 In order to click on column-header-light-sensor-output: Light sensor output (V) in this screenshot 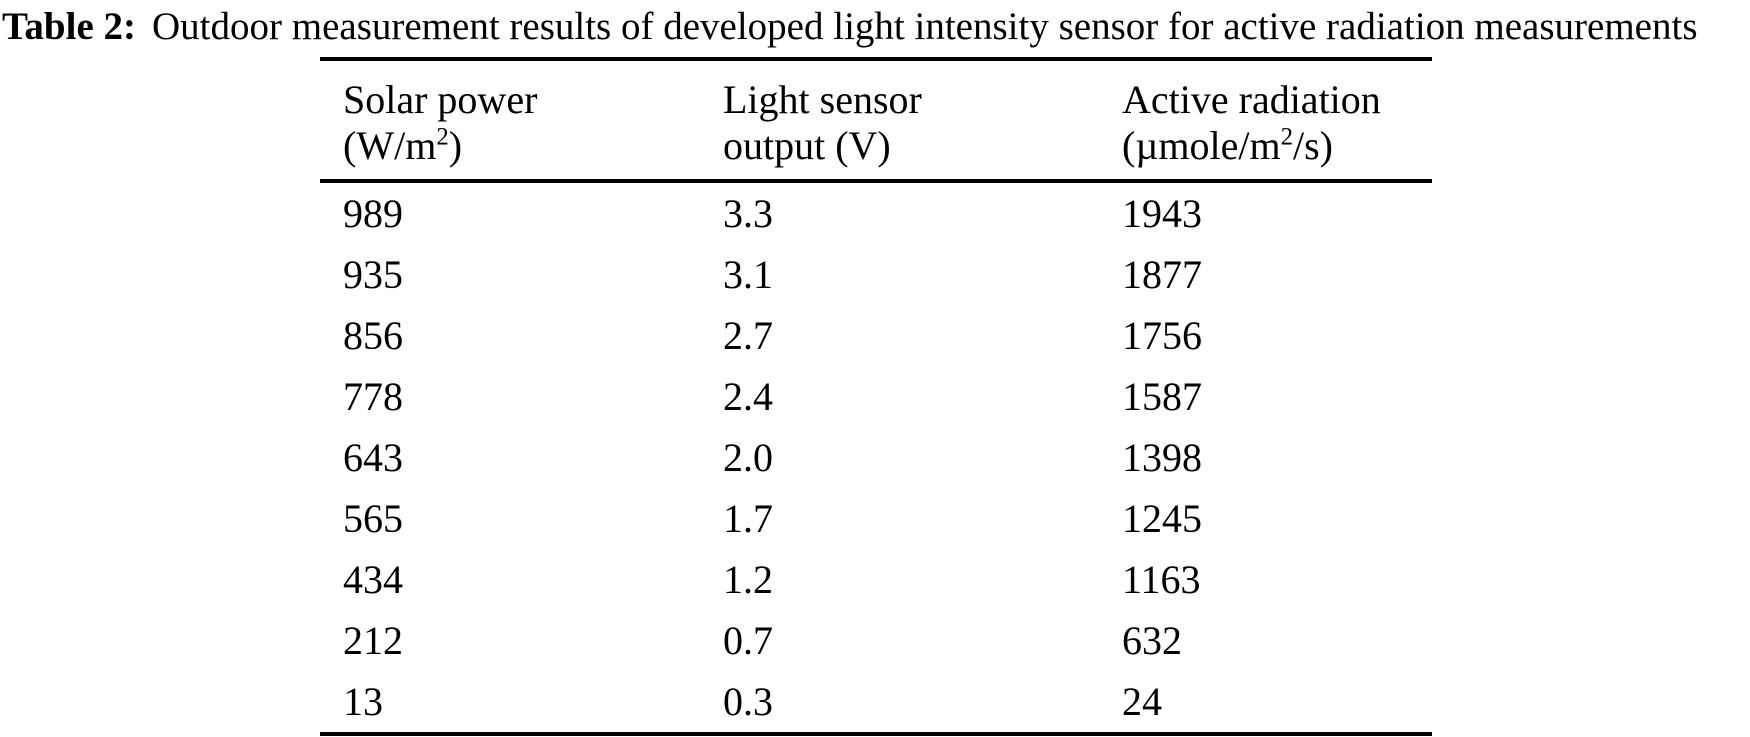, I will do `click(922, 121)`.